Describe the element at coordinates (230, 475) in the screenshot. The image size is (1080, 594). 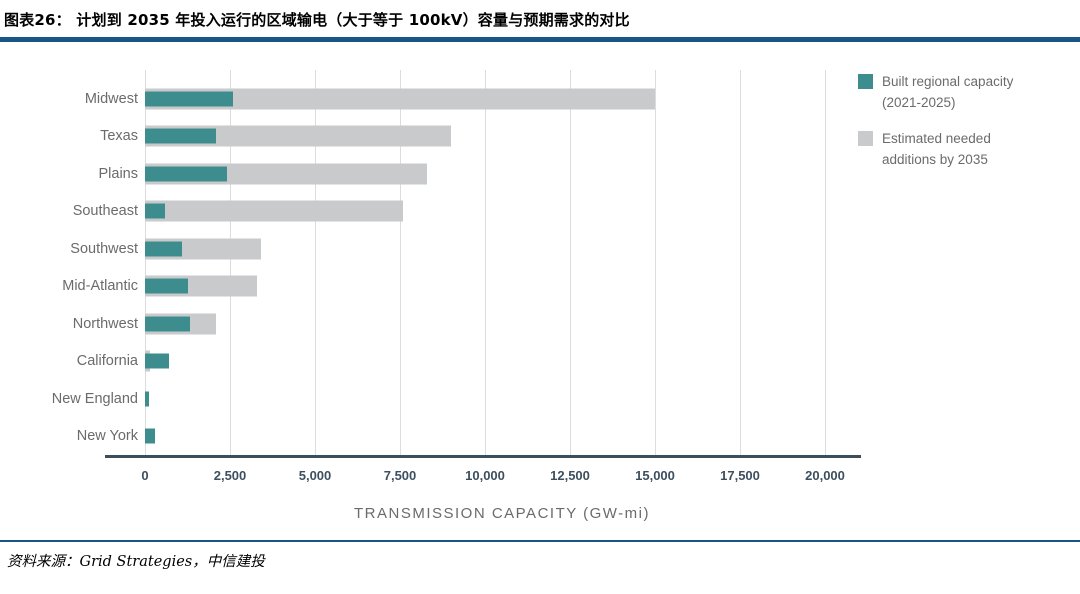
I see `x-tick-label: 2,500` at that location.